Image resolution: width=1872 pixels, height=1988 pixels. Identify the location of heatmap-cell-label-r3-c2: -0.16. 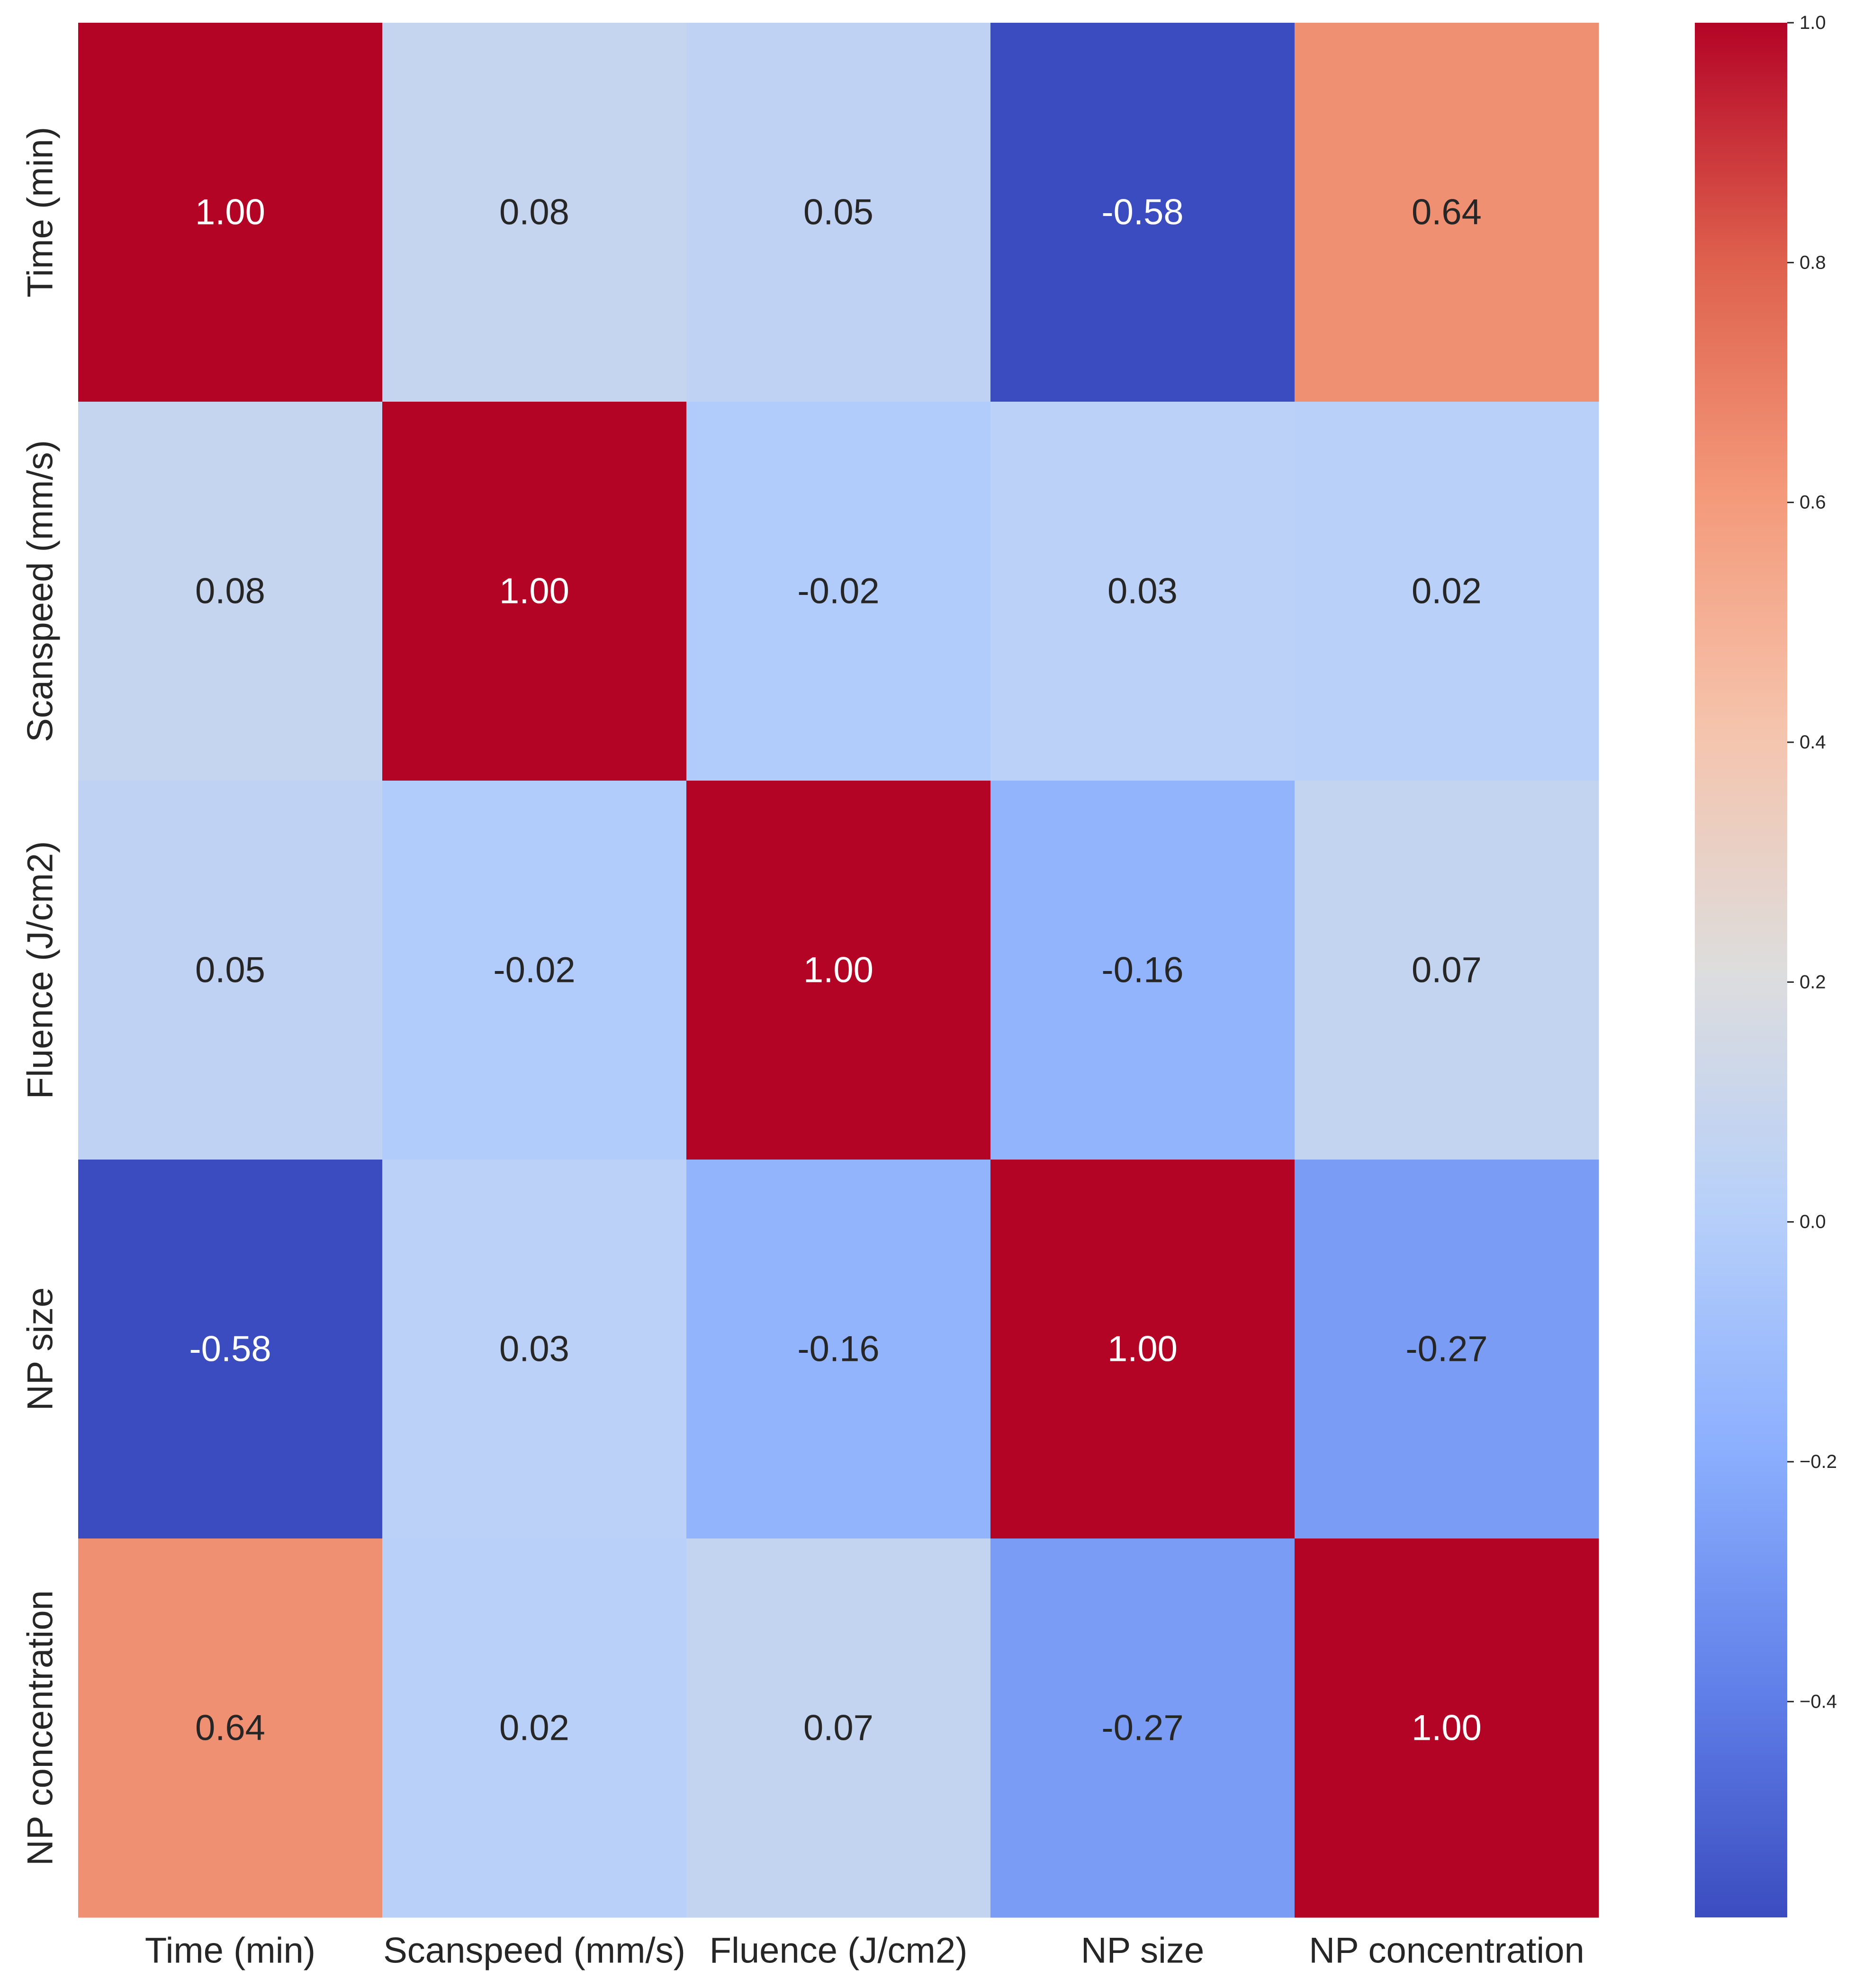
(838, 1349).